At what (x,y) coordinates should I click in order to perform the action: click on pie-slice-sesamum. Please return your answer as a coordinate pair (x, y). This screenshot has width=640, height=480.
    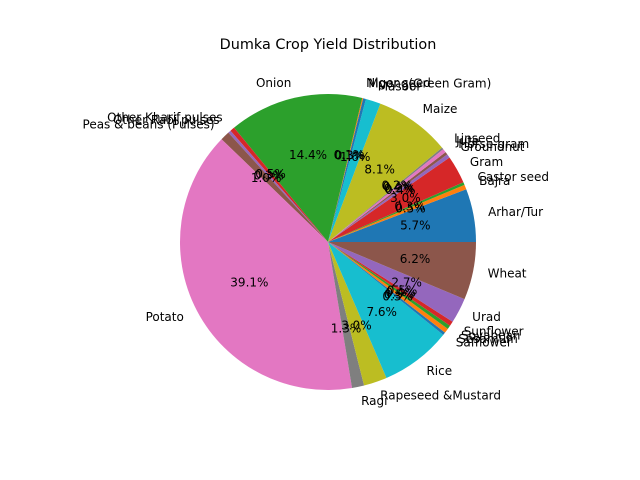
    Looking at the image, I should click on (388, 287).